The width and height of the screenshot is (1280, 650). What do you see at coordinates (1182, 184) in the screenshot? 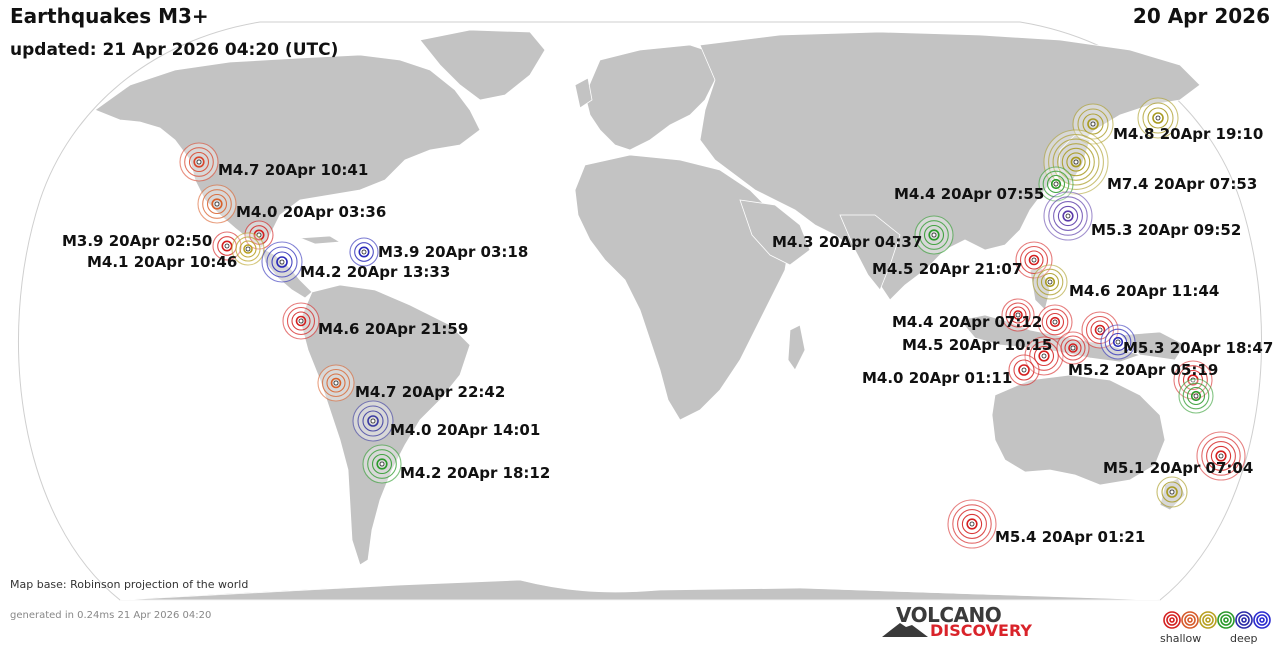
I see `quake-label: M7.4 20Apr 07:53` at bounding box center [1182, 184].